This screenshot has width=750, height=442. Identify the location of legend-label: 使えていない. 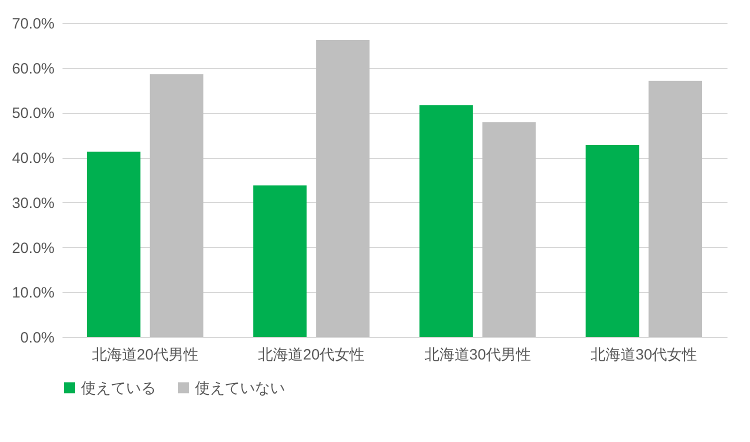
(240, 388).